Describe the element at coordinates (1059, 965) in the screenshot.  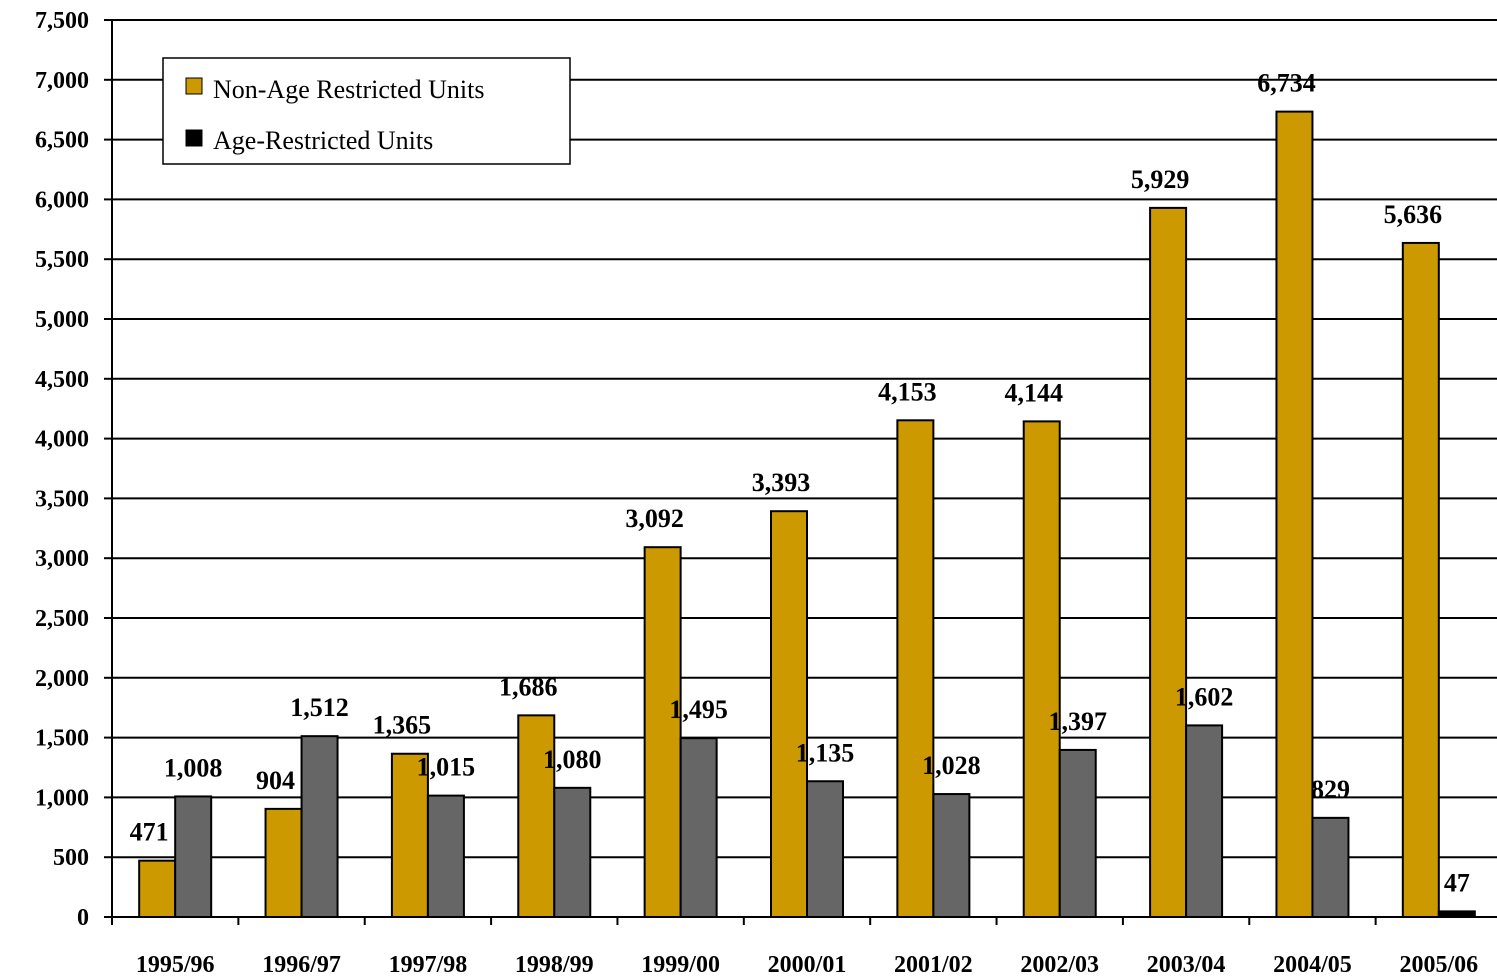
I see `x-tick-label: 2002/03` at that location.